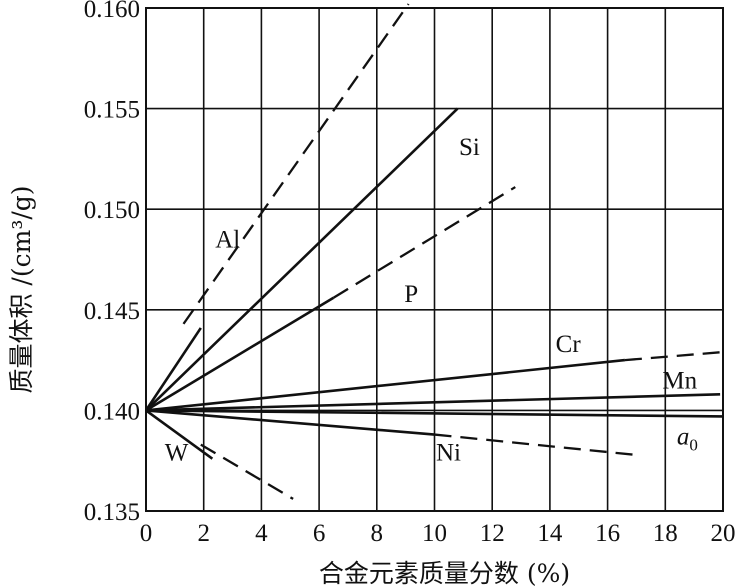 This screenshot has height=588, width=740. Describe the element at coordinates (469, 147) in the screenshot. I see `series-label-si: Si` at that location.